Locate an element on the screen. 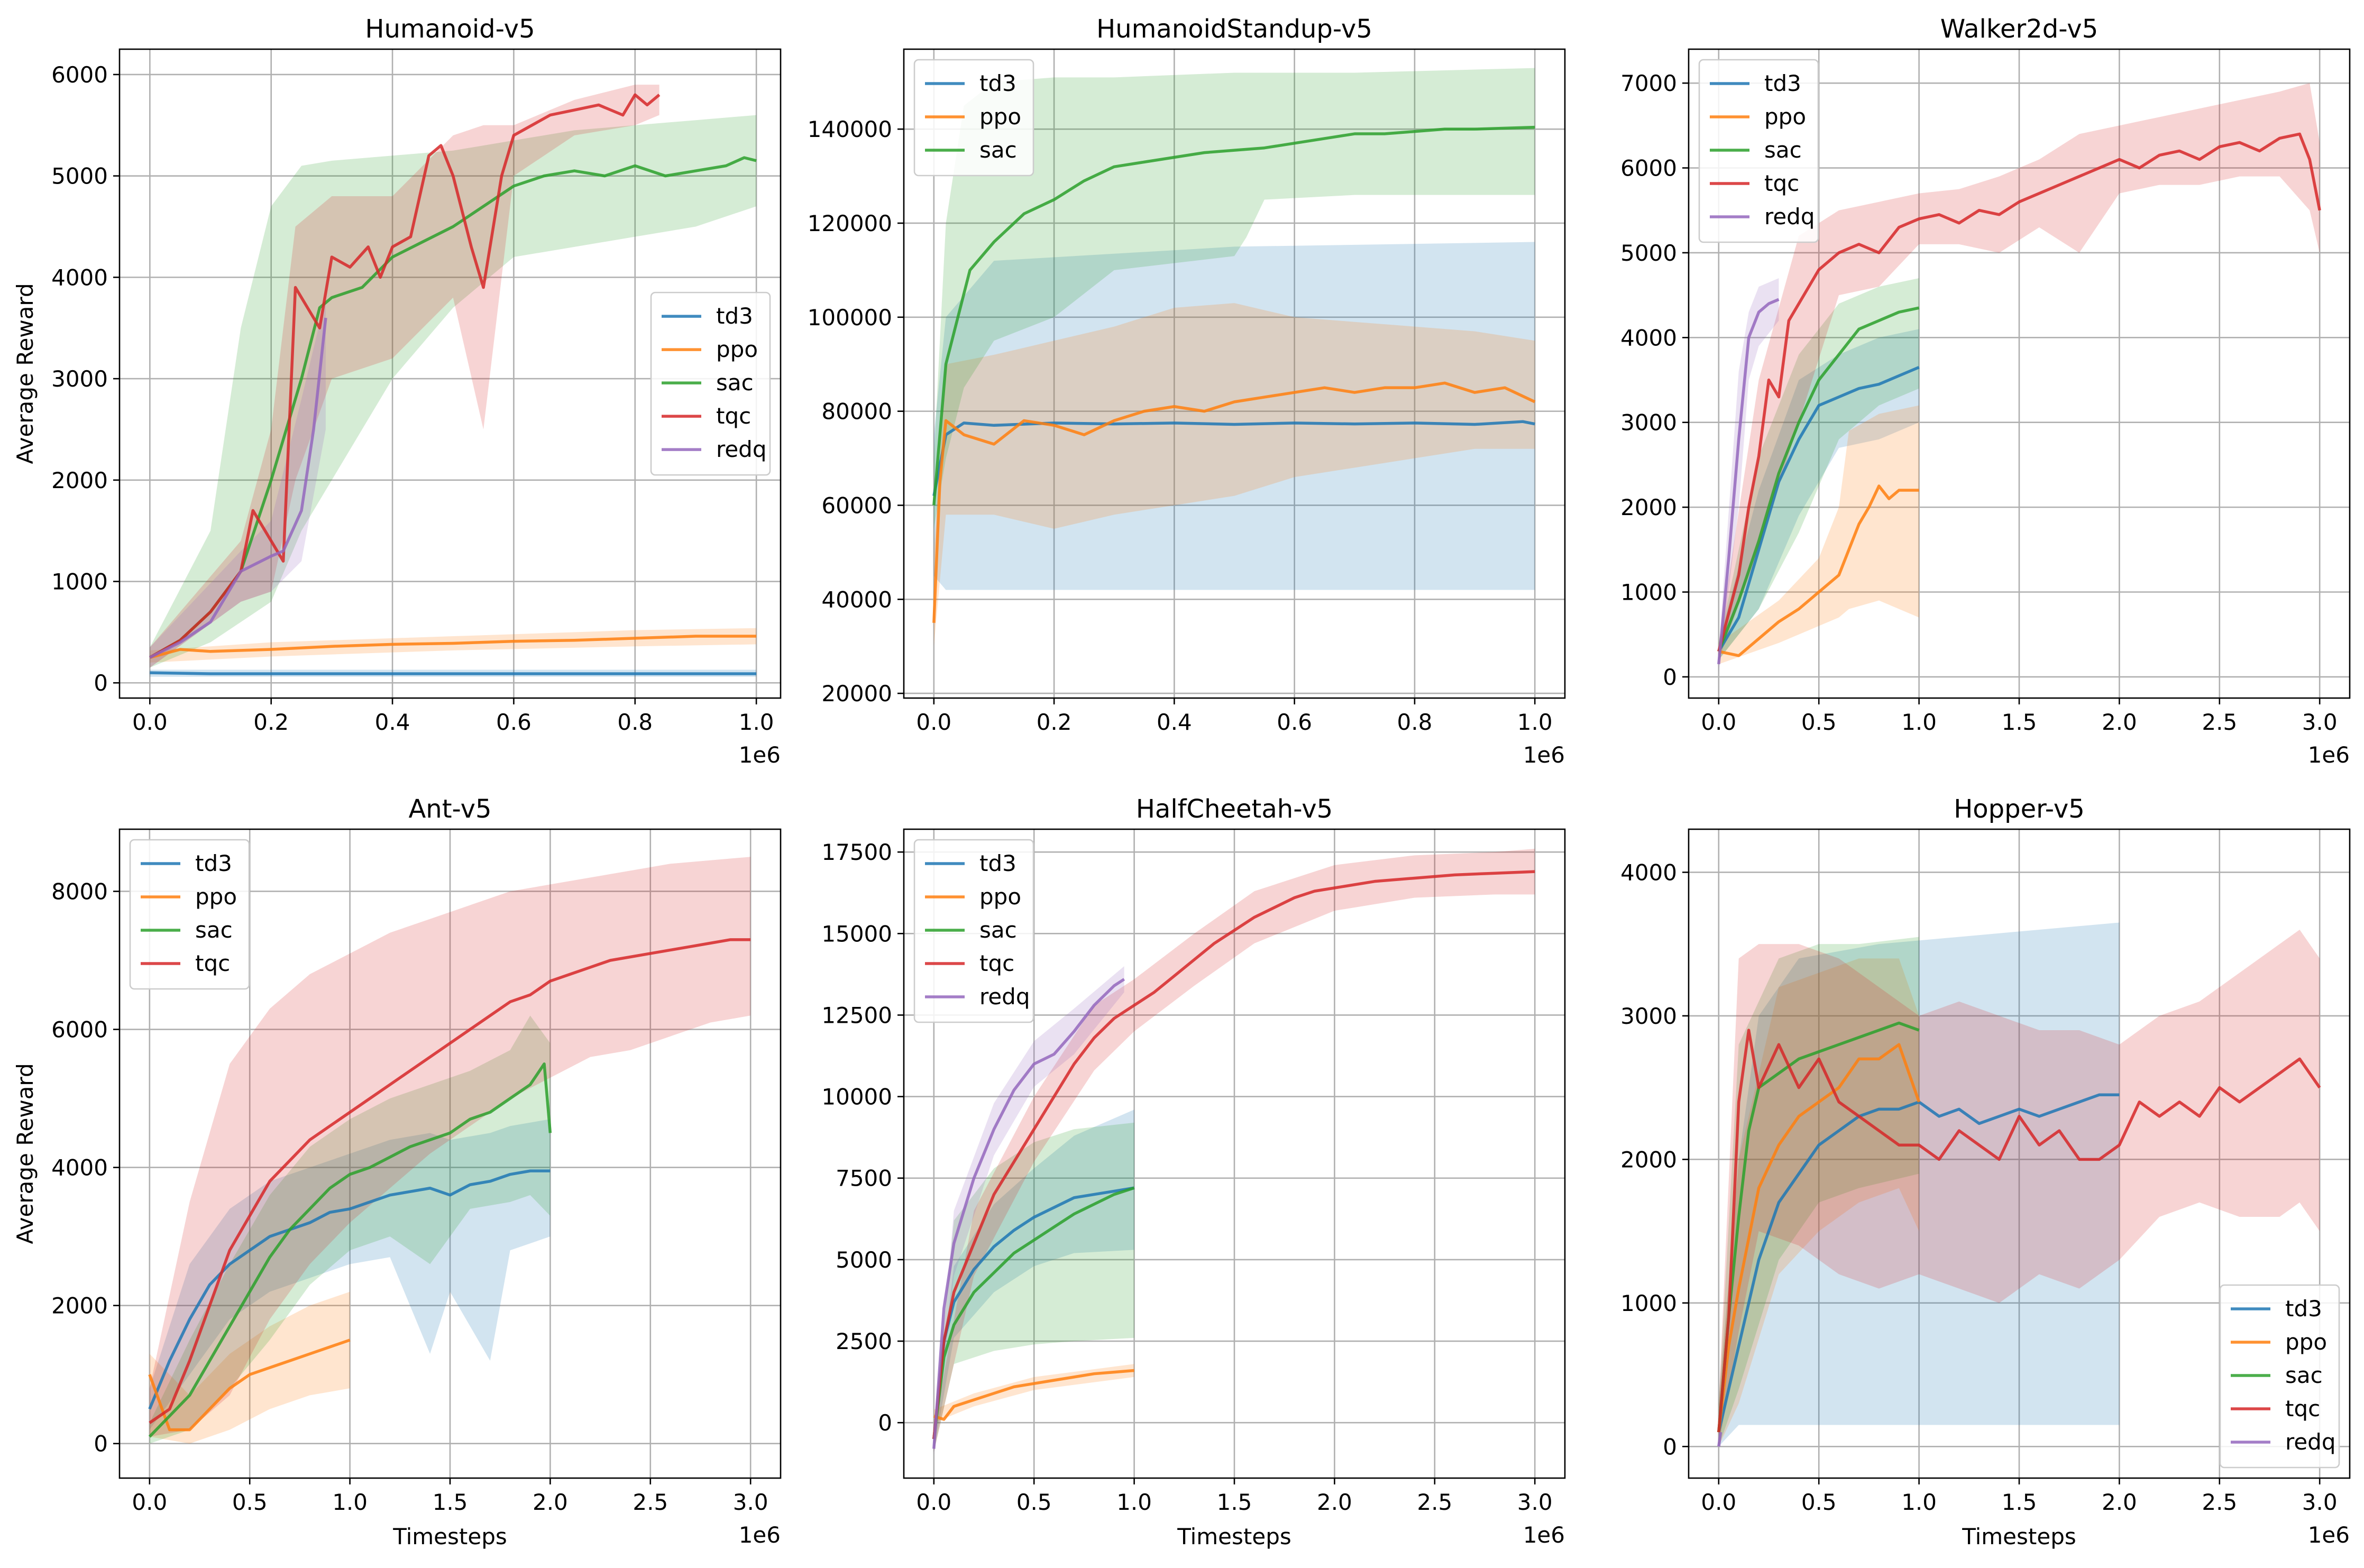  band-redq is located at coordinates (238, 482).